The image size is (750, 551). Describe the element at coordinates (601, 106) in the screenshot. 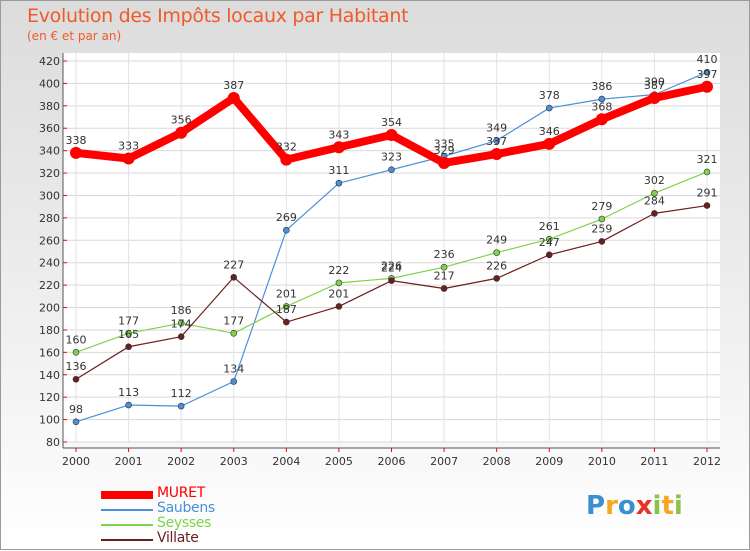

I see `data-label-muret: 368` at that location.